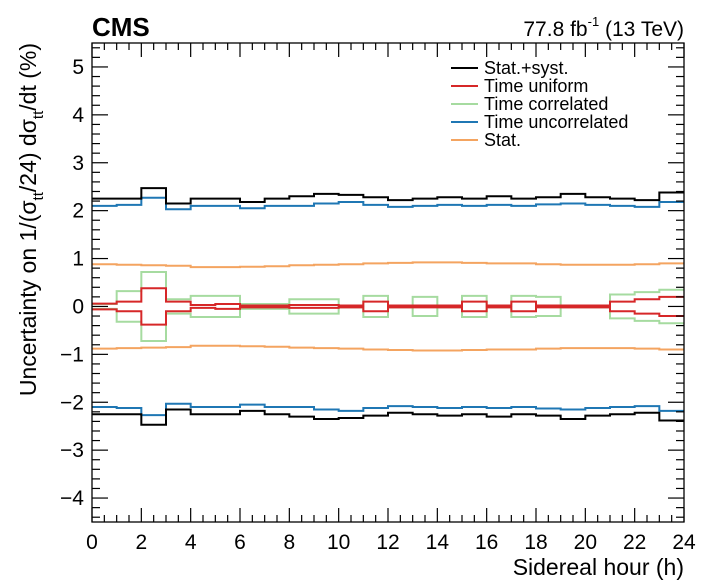  Describe the element at coordinates (78, 67) in the screenshot. I see `y-tick-label: 5` at that location.